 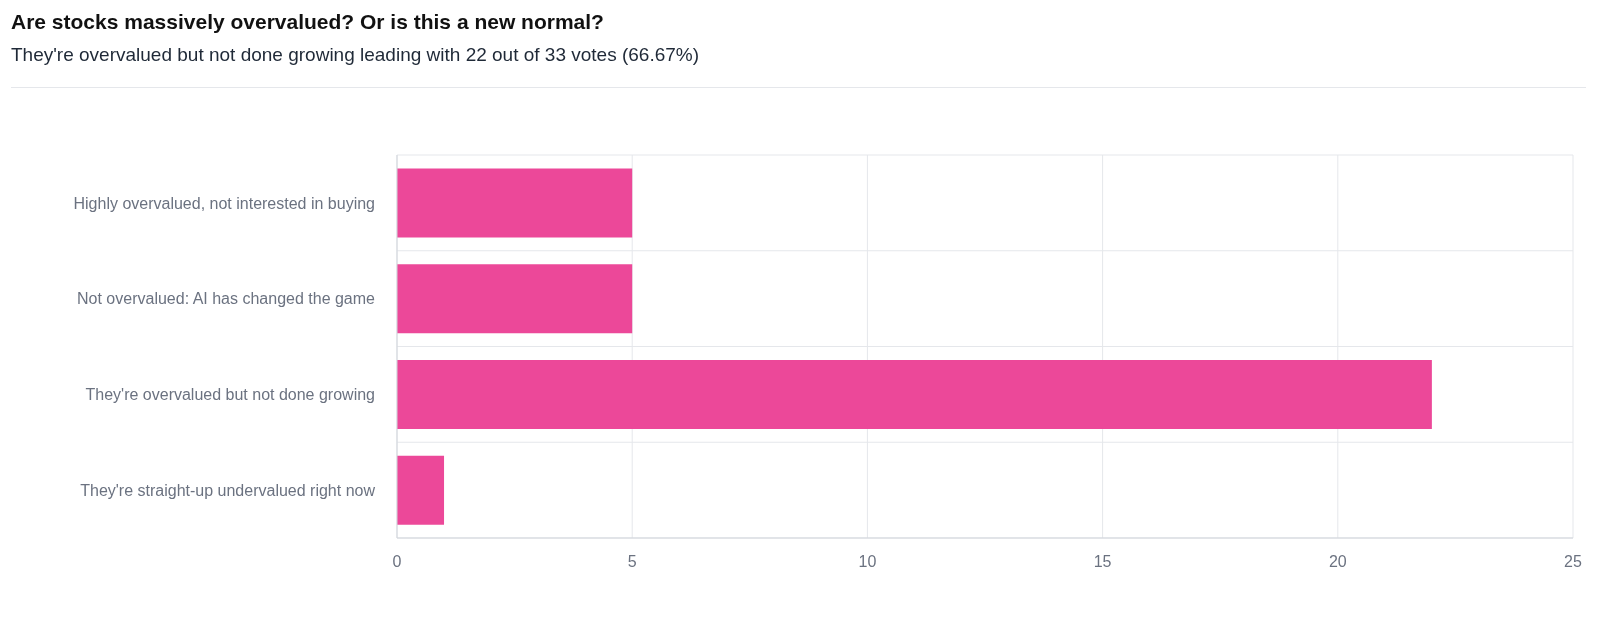 What do you see at coordinates (355, 55) in the screenshot?
I see `chart-subtitle: They're overvalued but not done growing leading with 22 out of 33 votes (66.67%)` at bounding box center [355, 55].